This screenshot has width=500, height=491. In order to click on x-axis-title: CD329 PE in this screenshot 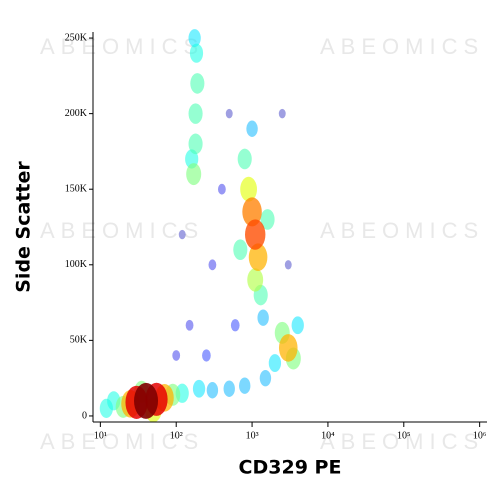, I will do `click(290, 468)`.